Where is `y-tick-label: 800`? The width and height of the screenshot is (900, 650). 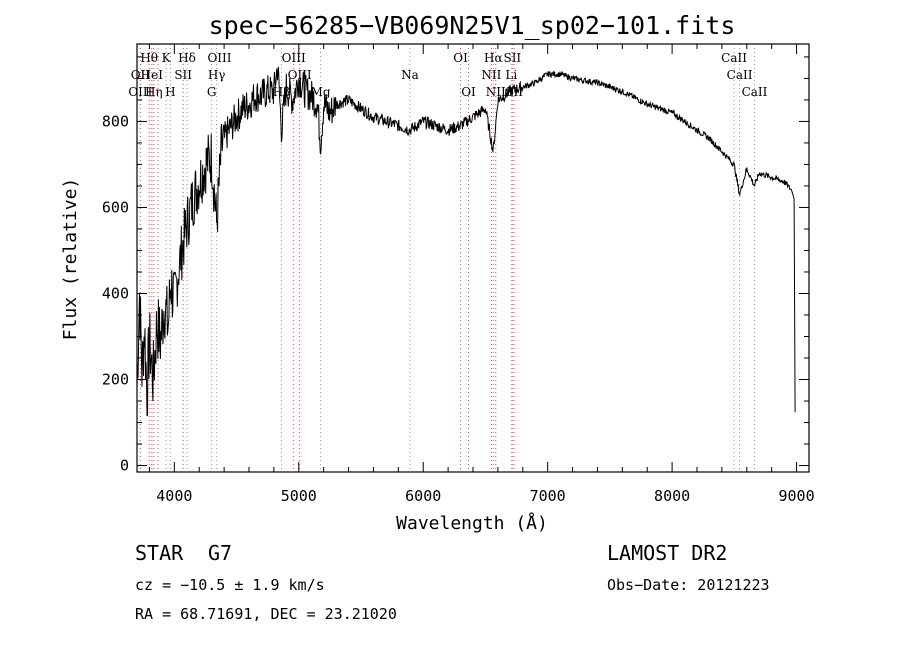
y-tick-label: 800 is located at coordinates (115, 121).